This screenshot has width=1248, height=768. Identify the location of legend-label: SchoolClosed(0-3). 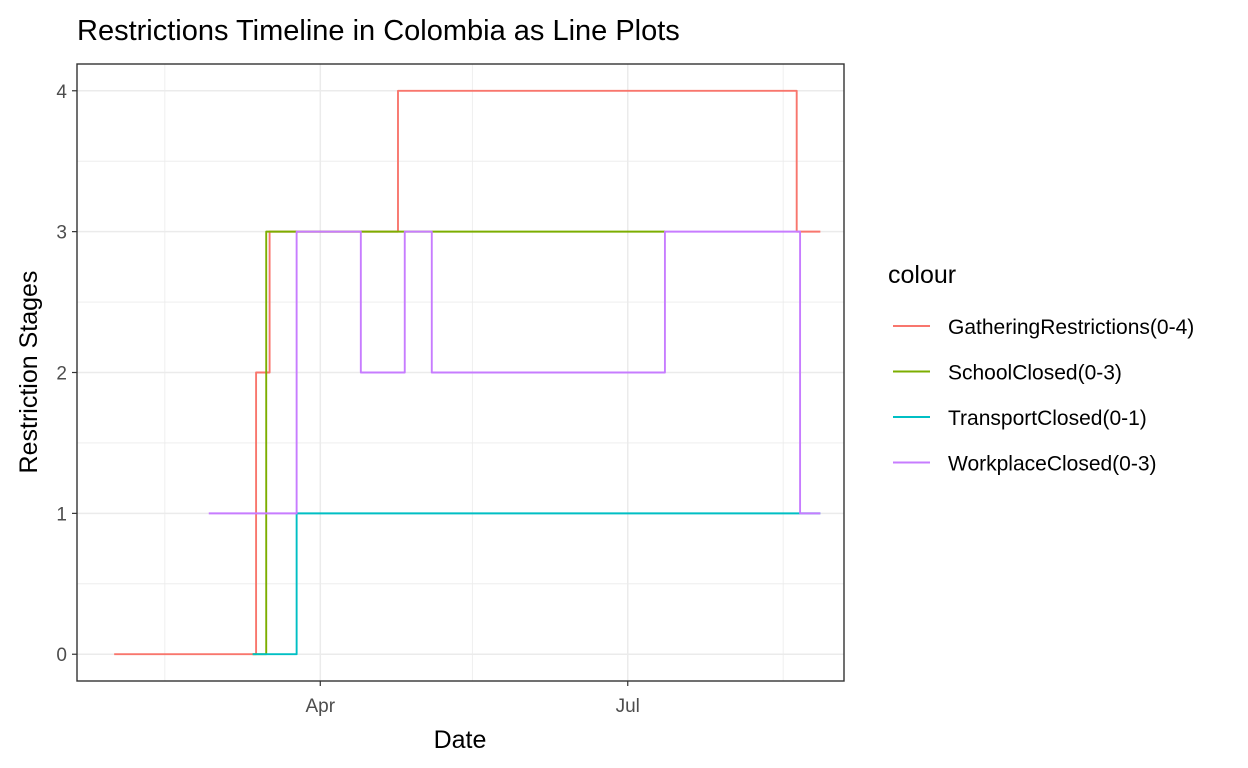
(1035, 373).